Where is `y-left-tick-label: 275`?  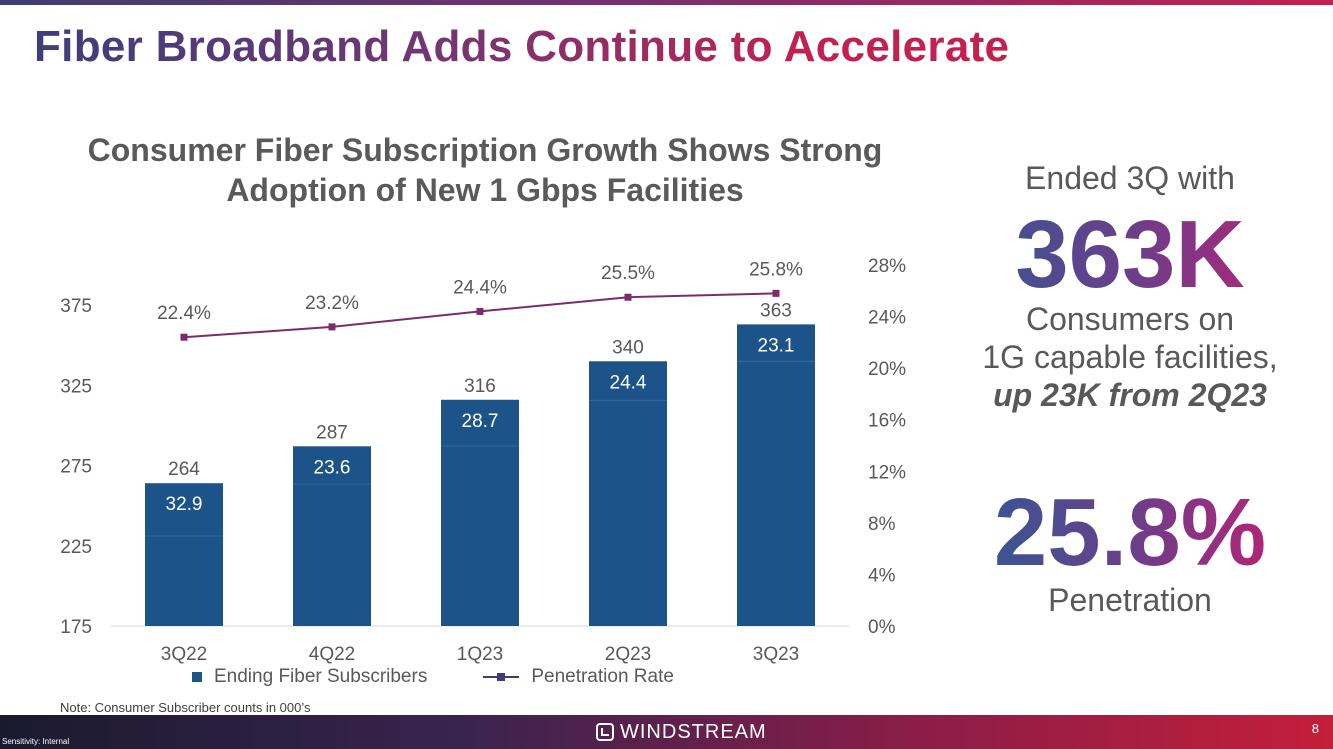
y-left-tick-label: 275 is located at coordinates (76, 467).